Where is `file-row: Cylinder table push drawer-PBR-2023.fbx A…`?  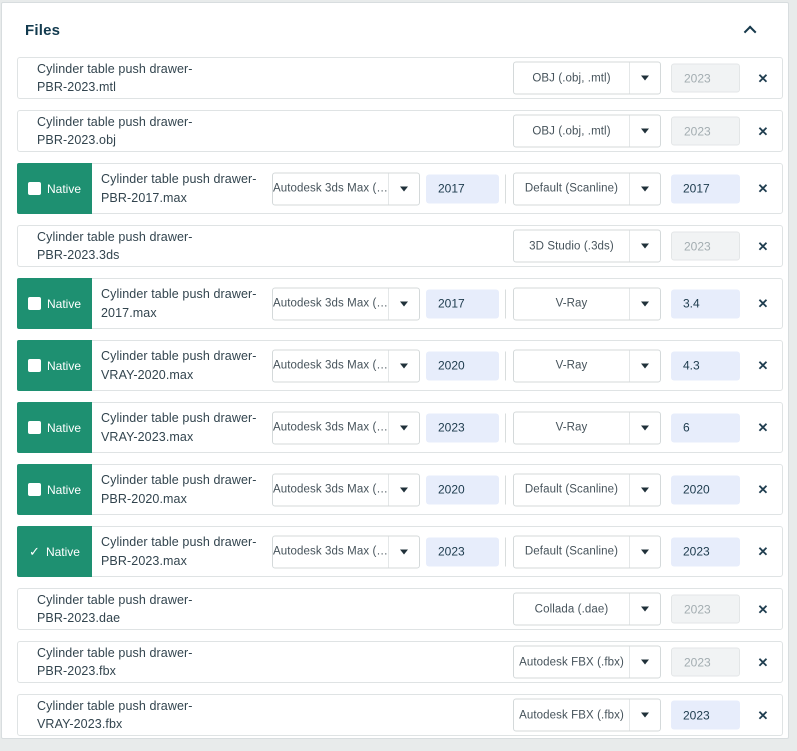 file-row: Cylinder table push drawer-PBR-2023.fbx A… is located at coordinates (400, 662).